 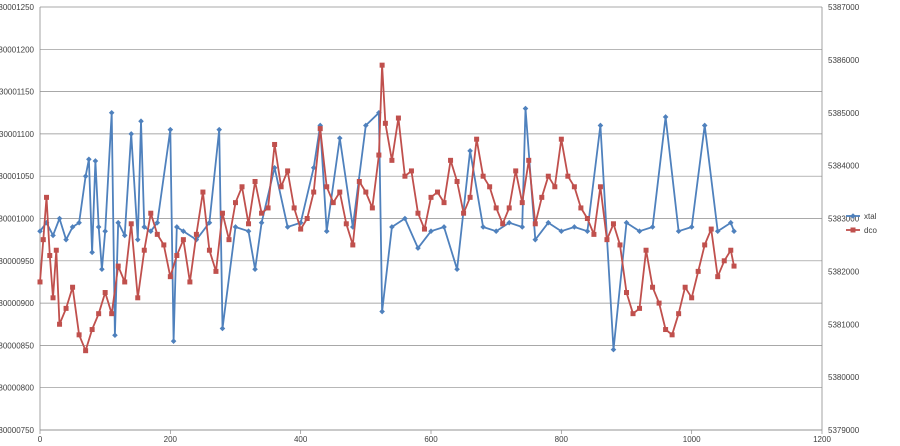 I want to click on y2-tick-label: 5379000, so click(x=844, y=430).